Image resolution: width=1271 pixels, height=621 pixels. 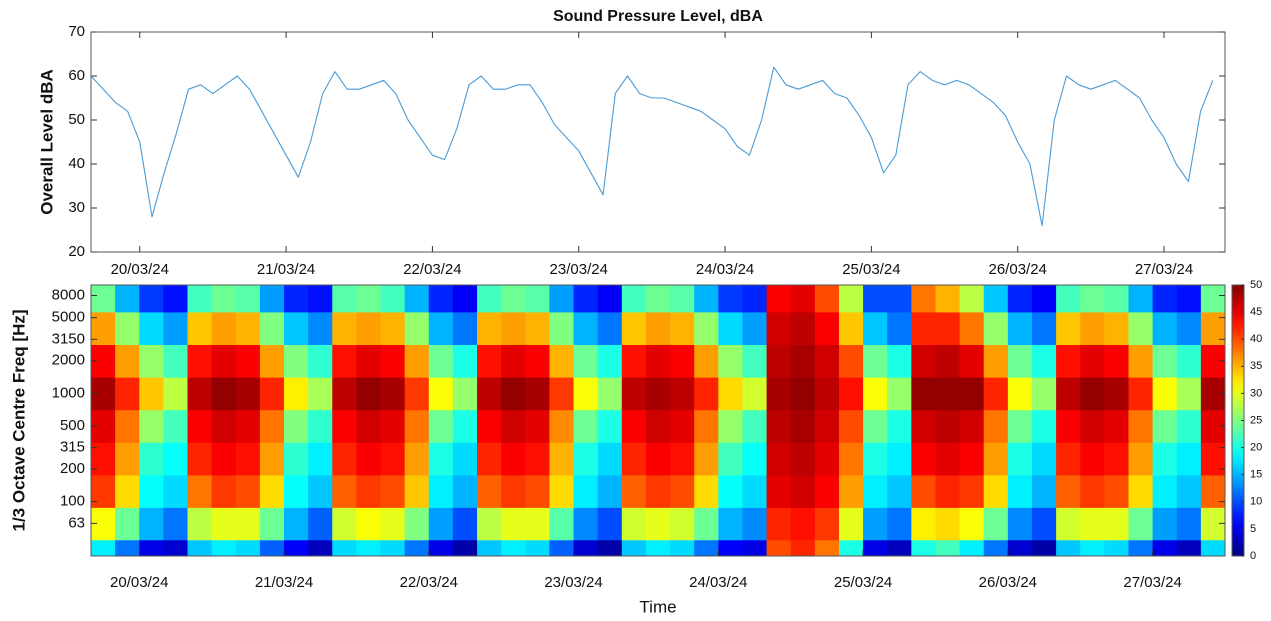 I want to click on y-tick-label: 5000, so click(x=68, y=317).